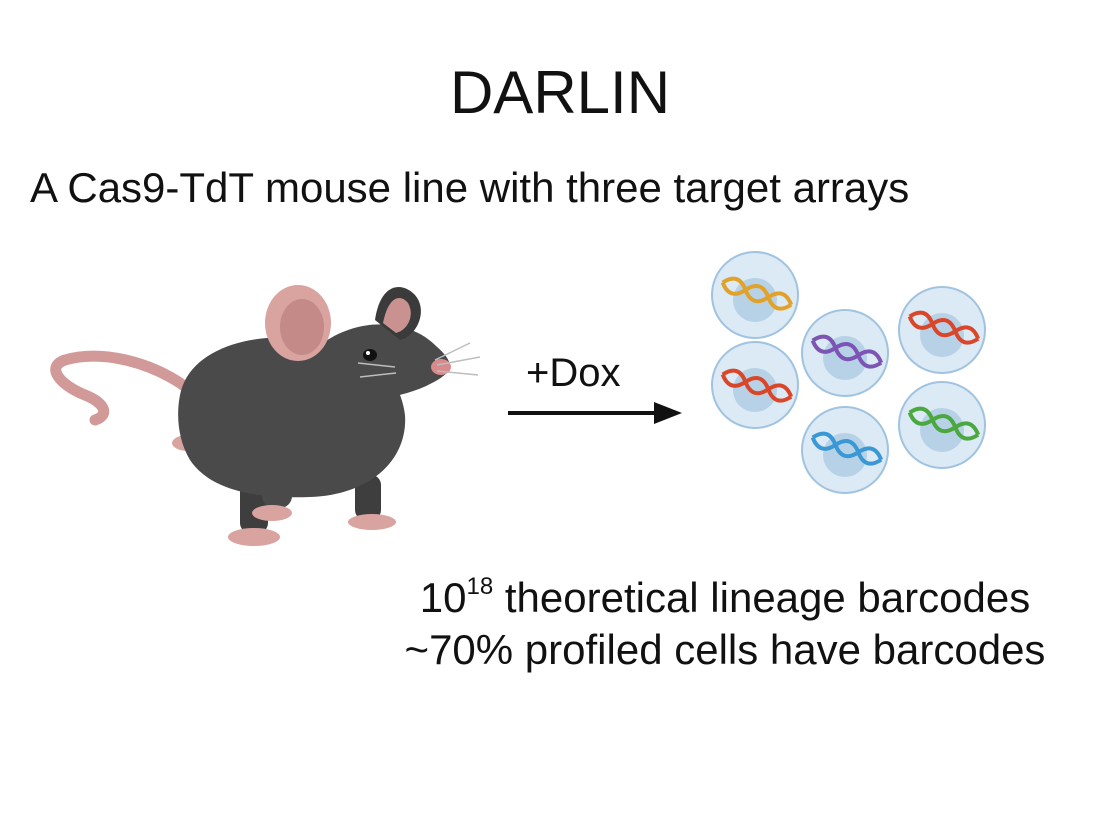 The image size is (1120, 836). What do you see at coordinates (595, 413) in the screenshot?
I see `arrow-right-icon` at bounding box center [595, 413].